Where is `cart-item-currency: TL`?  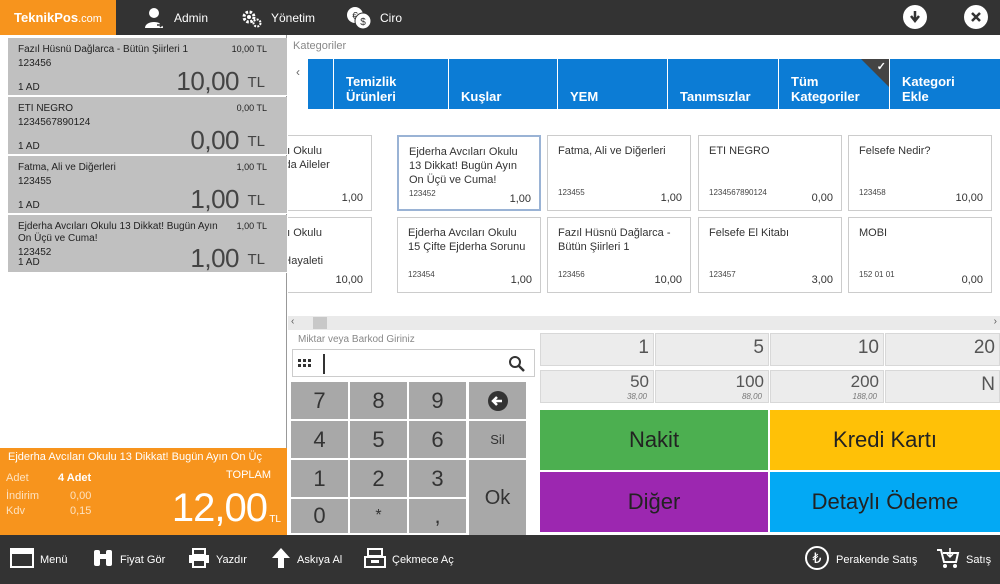
cart-item-currency: TL is located at coordinates (256, 82).